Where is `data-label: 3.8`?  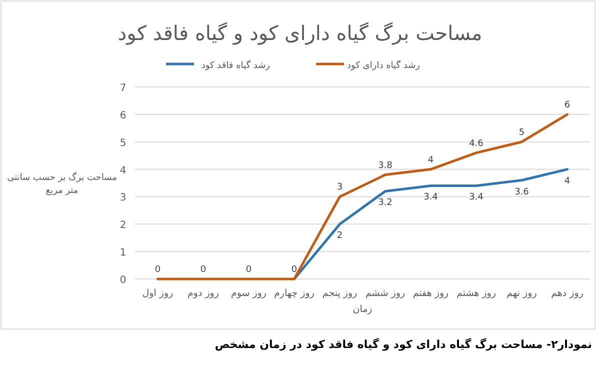
data-label: 3.8 is located at coordinates (385, 165).